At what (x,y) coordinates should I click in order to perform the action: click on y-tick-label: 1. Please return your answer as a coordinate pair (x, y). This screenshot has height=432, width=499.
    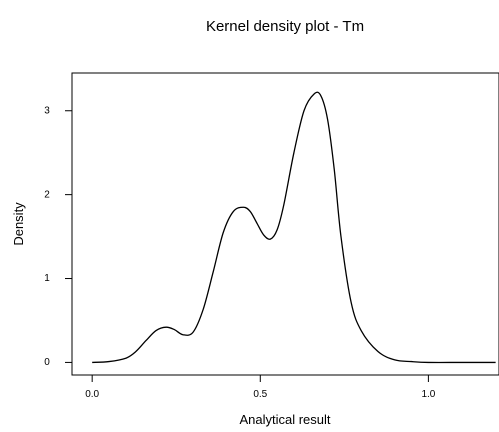
    Looking at the image, I should click on (47, 278).